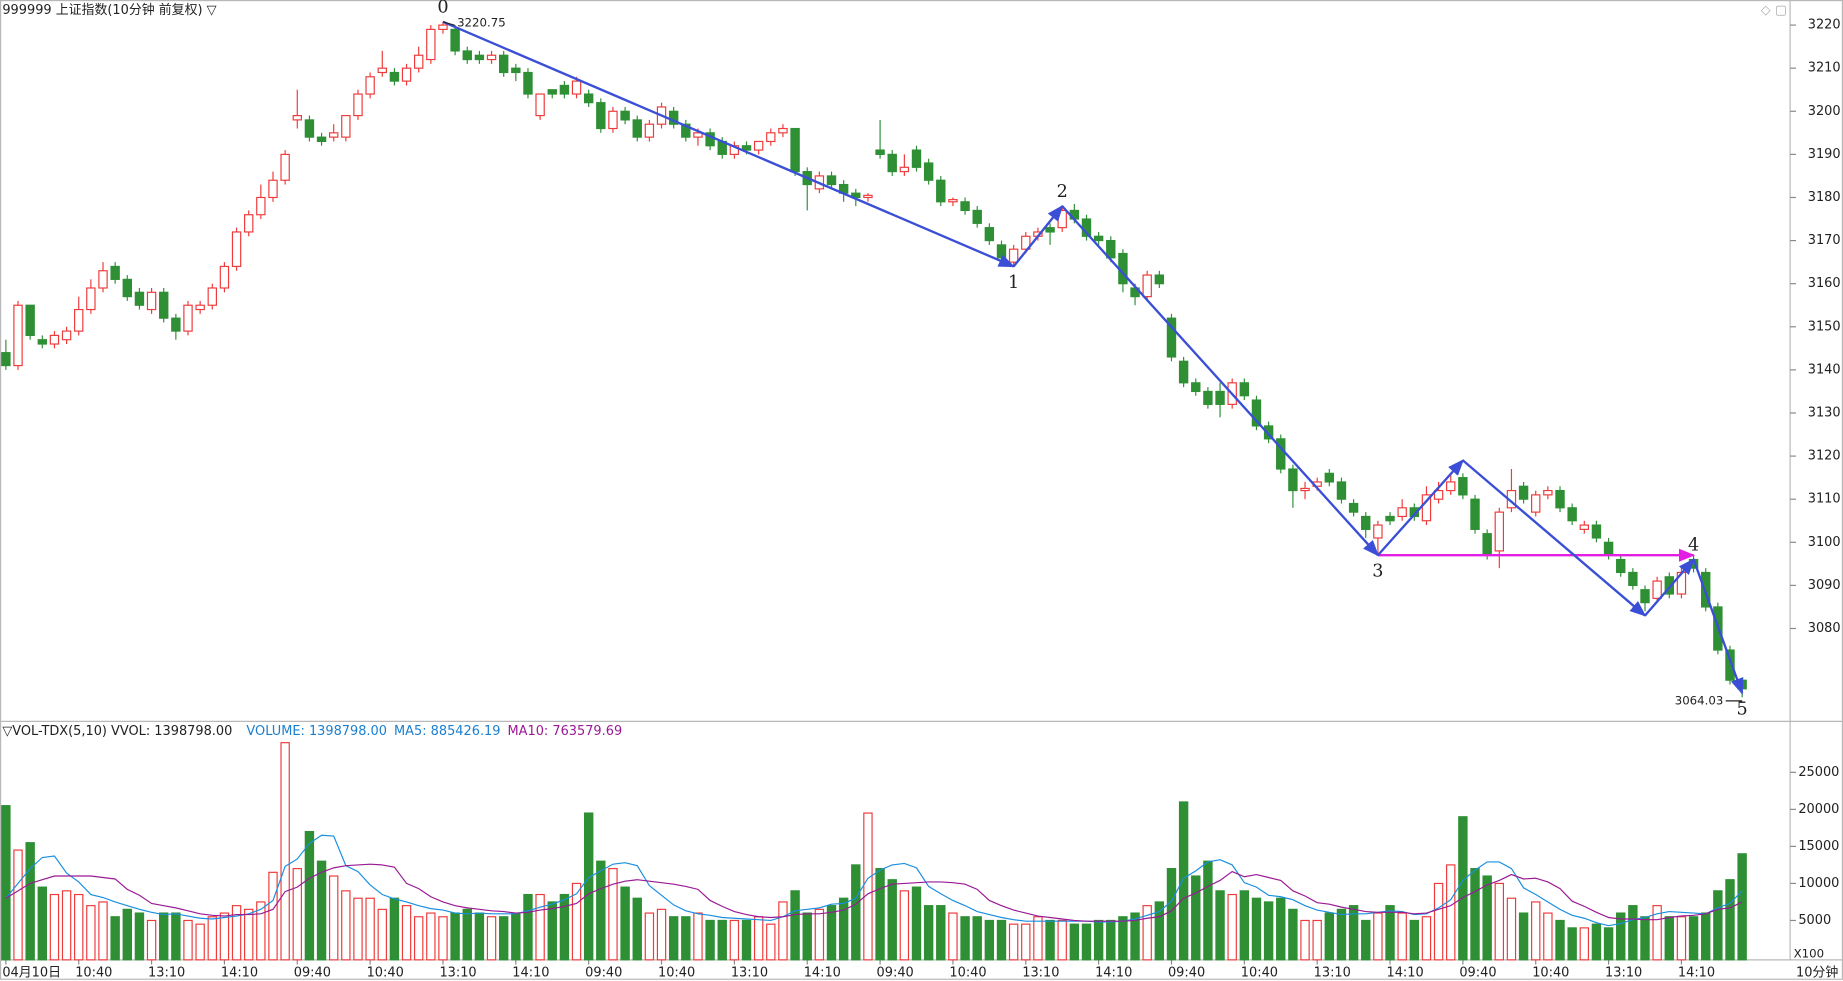 Image resolution: width=1843 pixels, height=981 pixels. I want to click on min-label: 3064.03, so click(1699, 700).